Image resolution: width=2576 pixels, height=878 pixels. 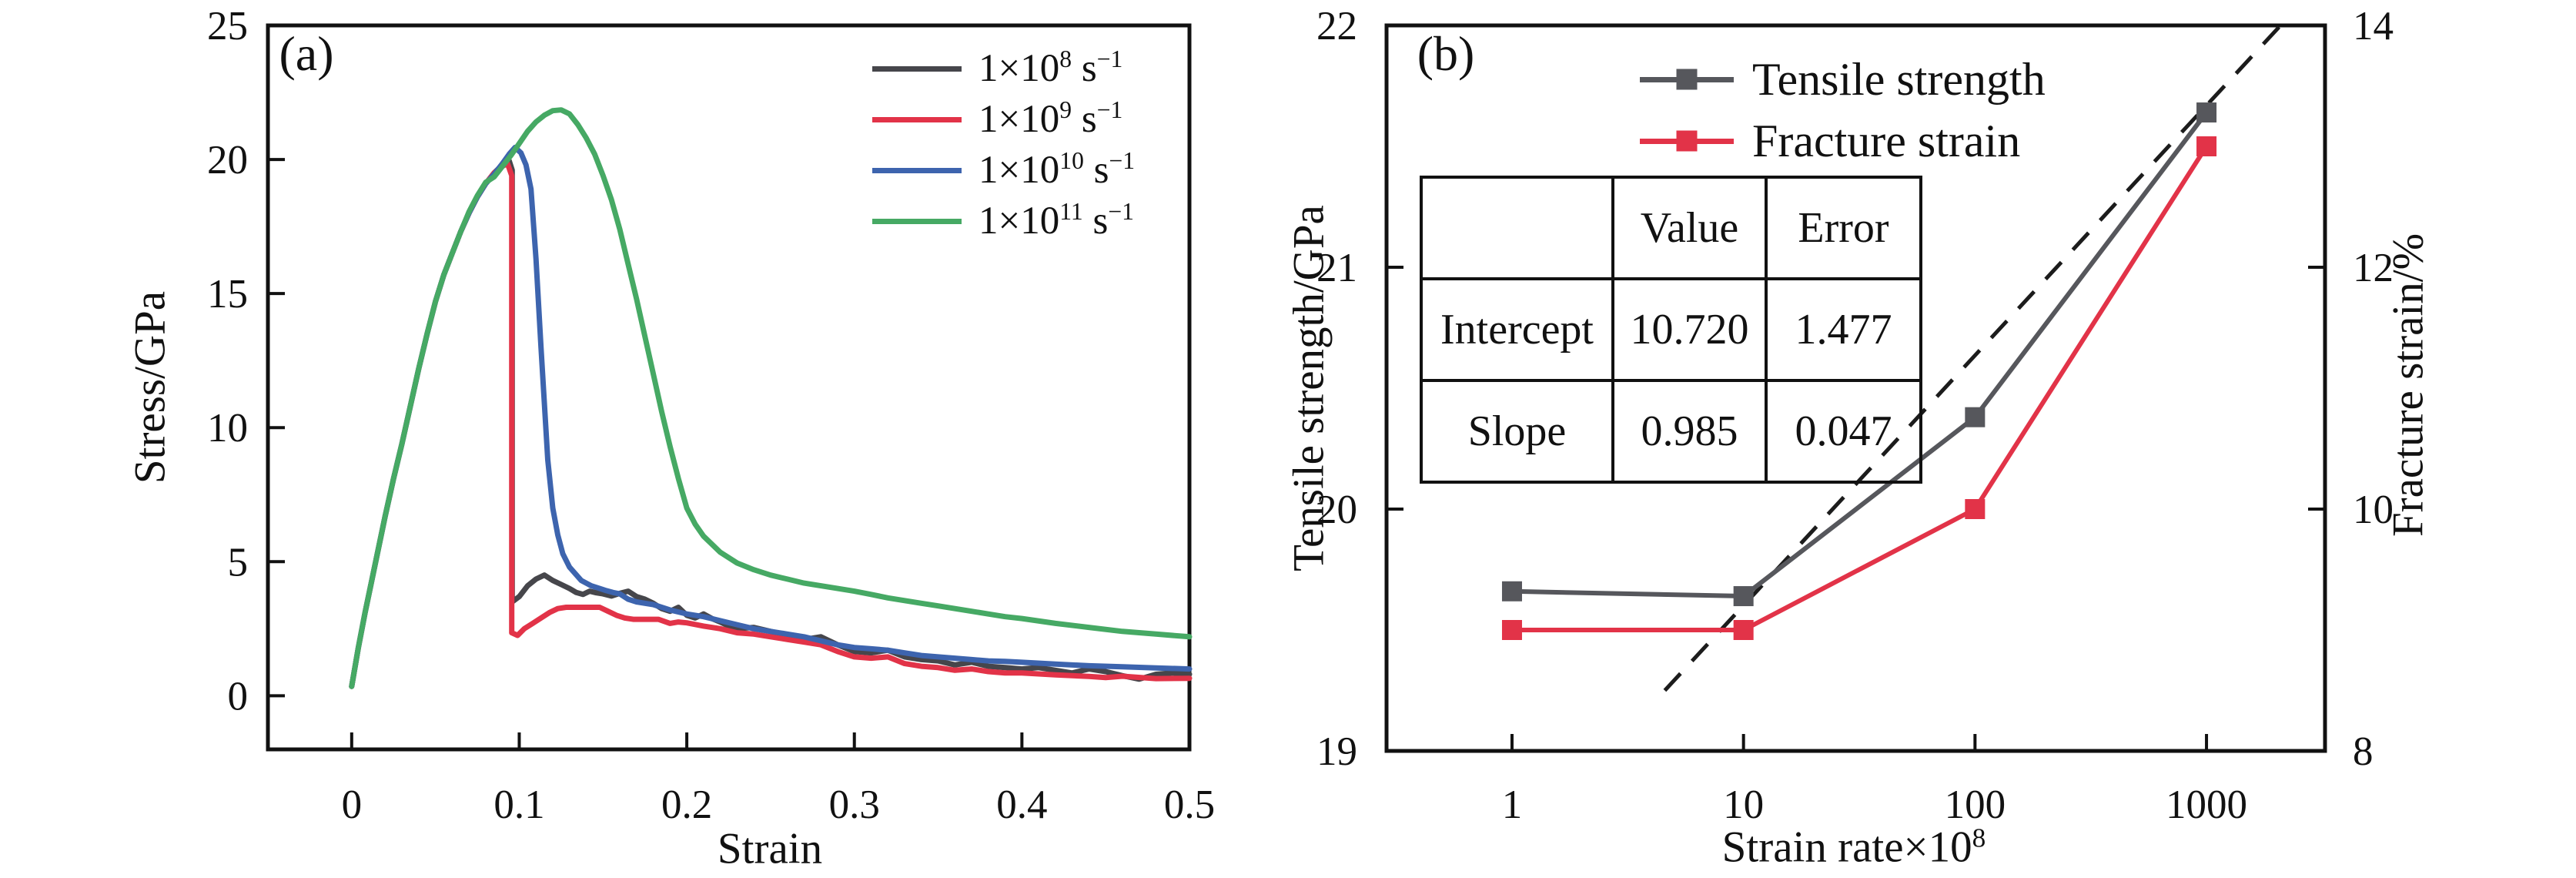 I want to click on legend-item: Fracture strain, so click(x=1843, y=141).